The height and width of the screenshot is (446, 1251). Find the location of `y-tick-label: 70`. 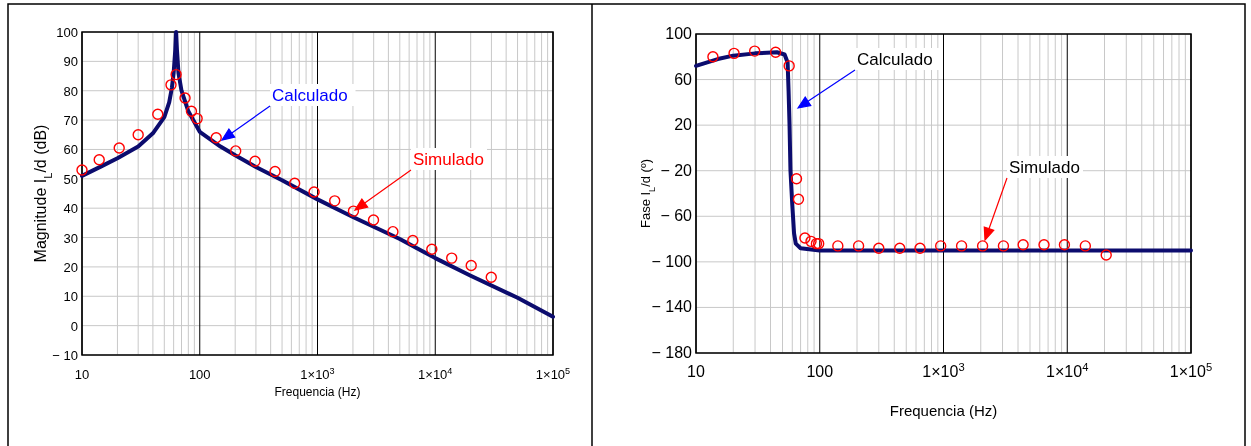

y-tick-label: 70 is located at coordinates (70, 121).